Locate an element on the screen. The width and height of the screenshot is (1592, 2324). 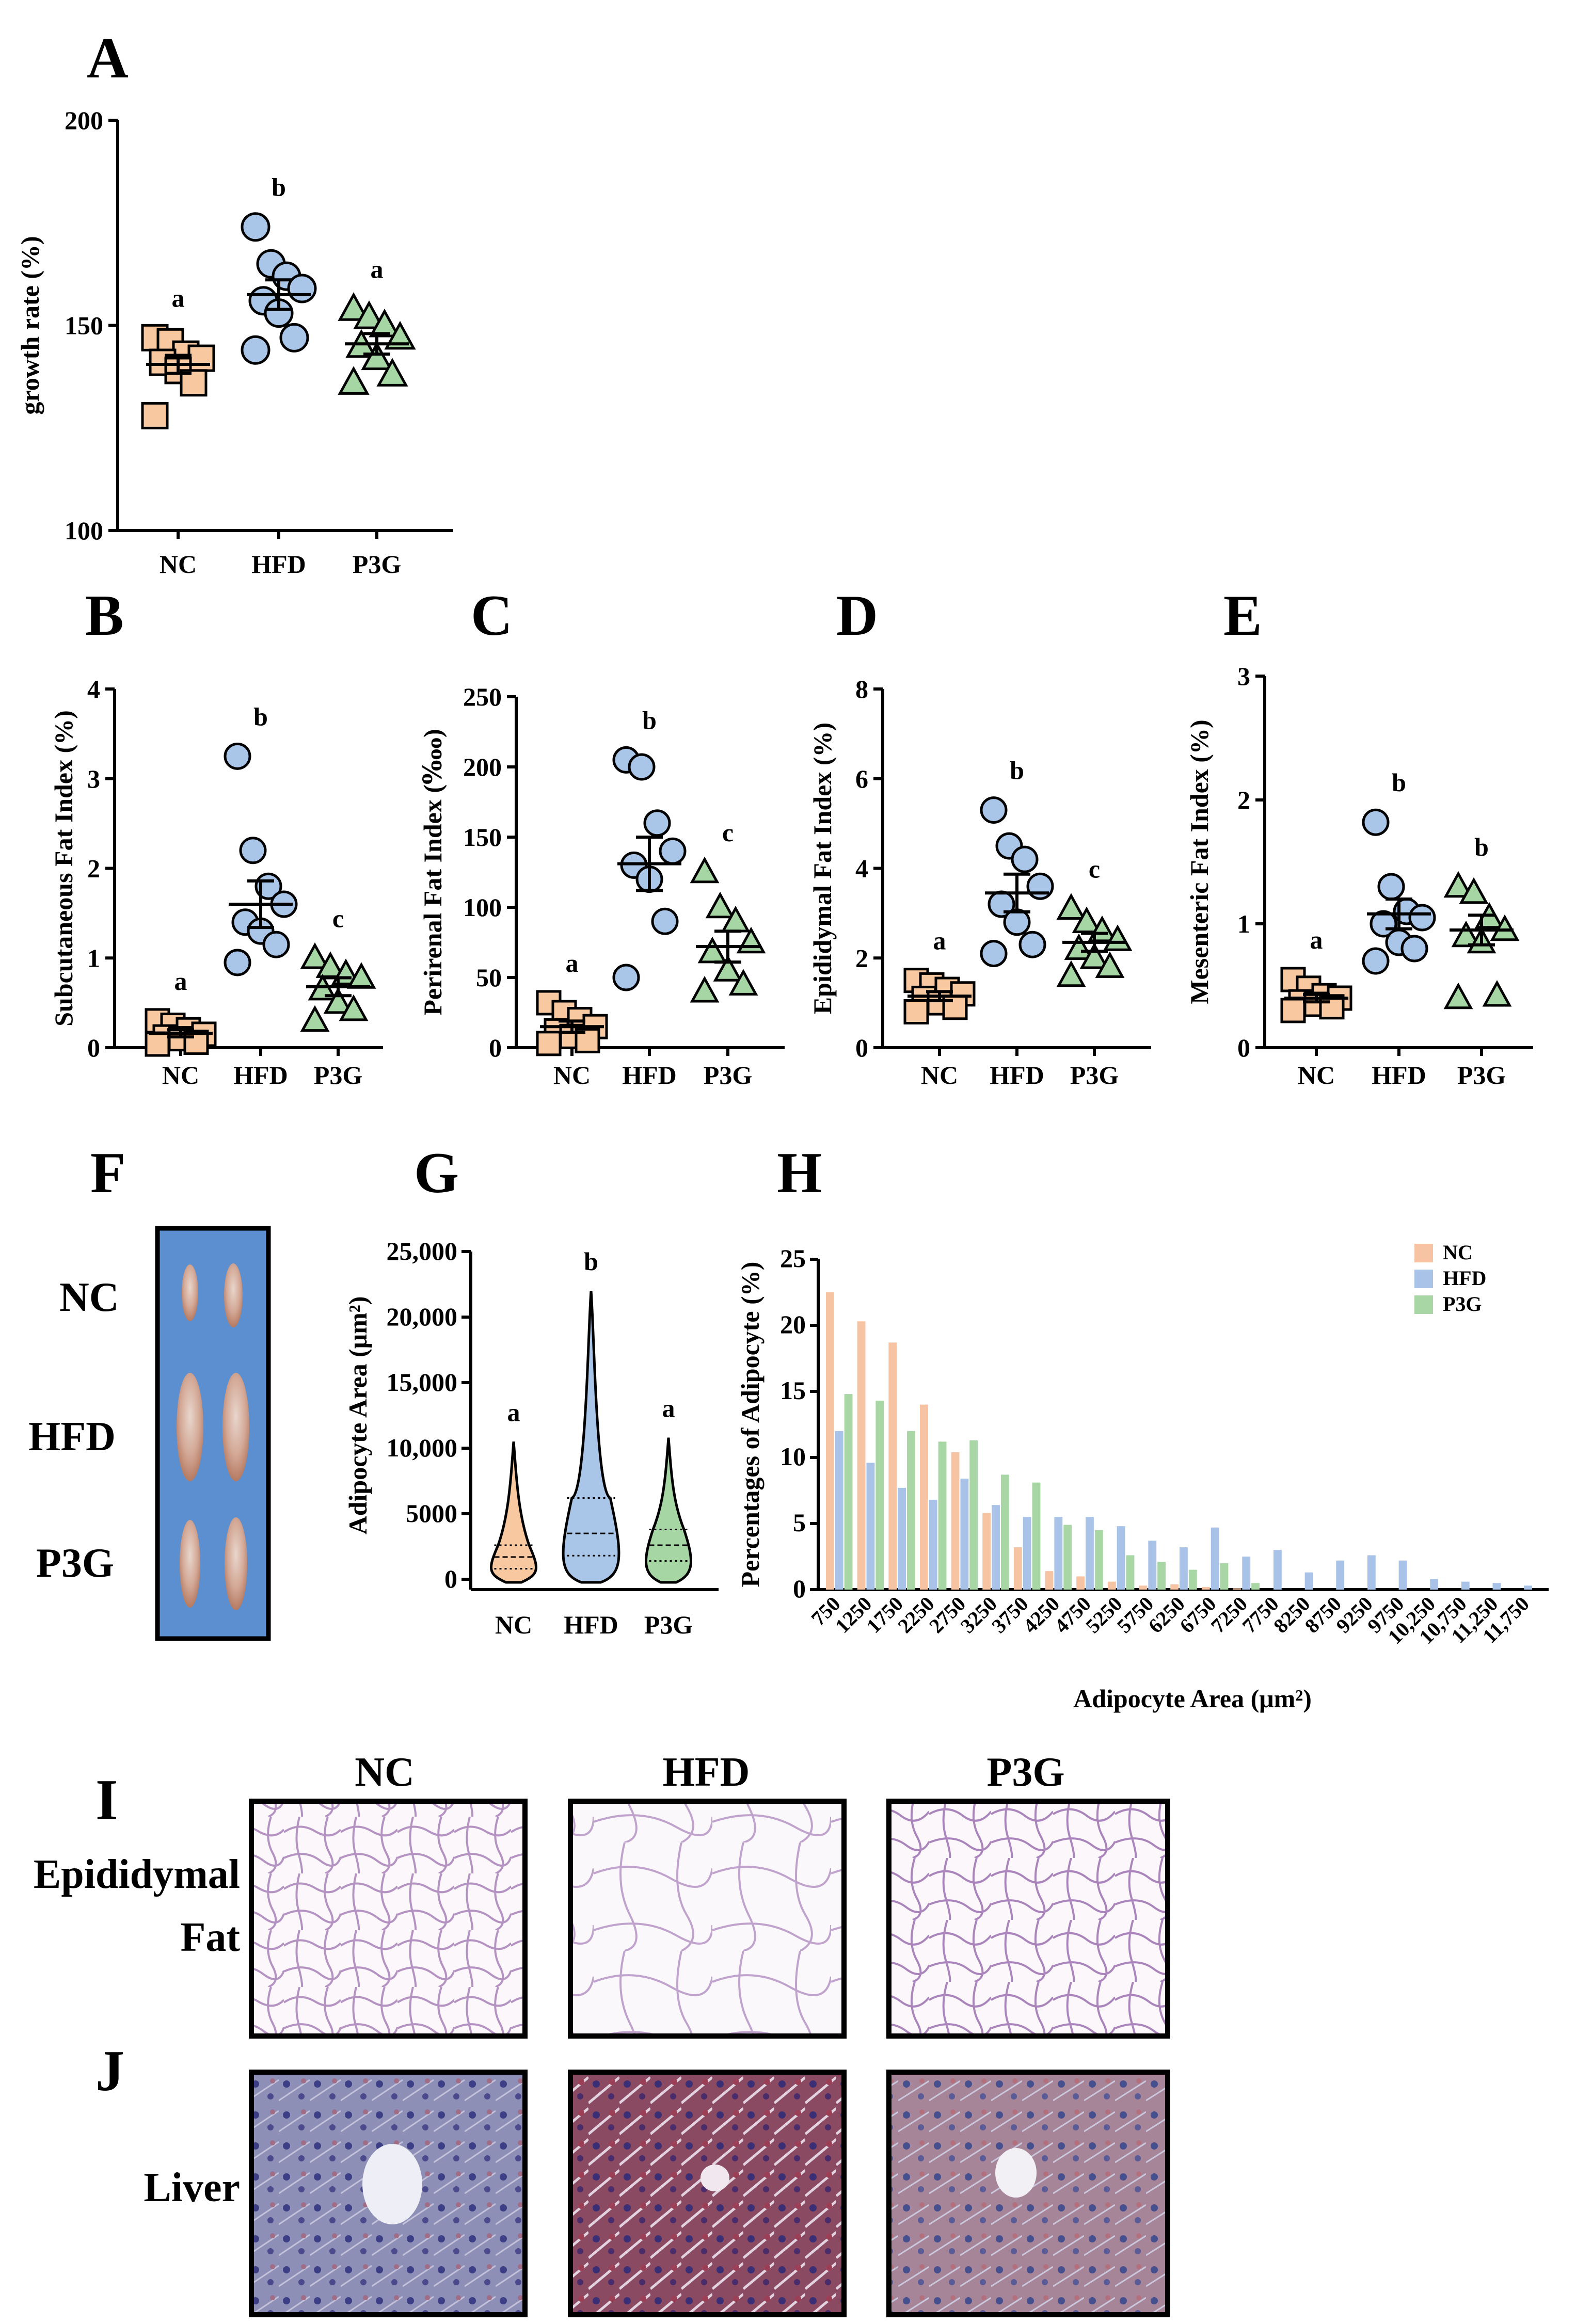
y-tick-label: 6 is located at coordinates (862, 778).